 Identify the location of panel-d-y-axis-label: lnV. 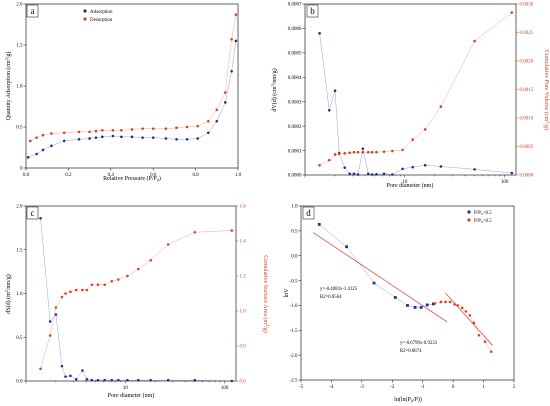
(287, 293).